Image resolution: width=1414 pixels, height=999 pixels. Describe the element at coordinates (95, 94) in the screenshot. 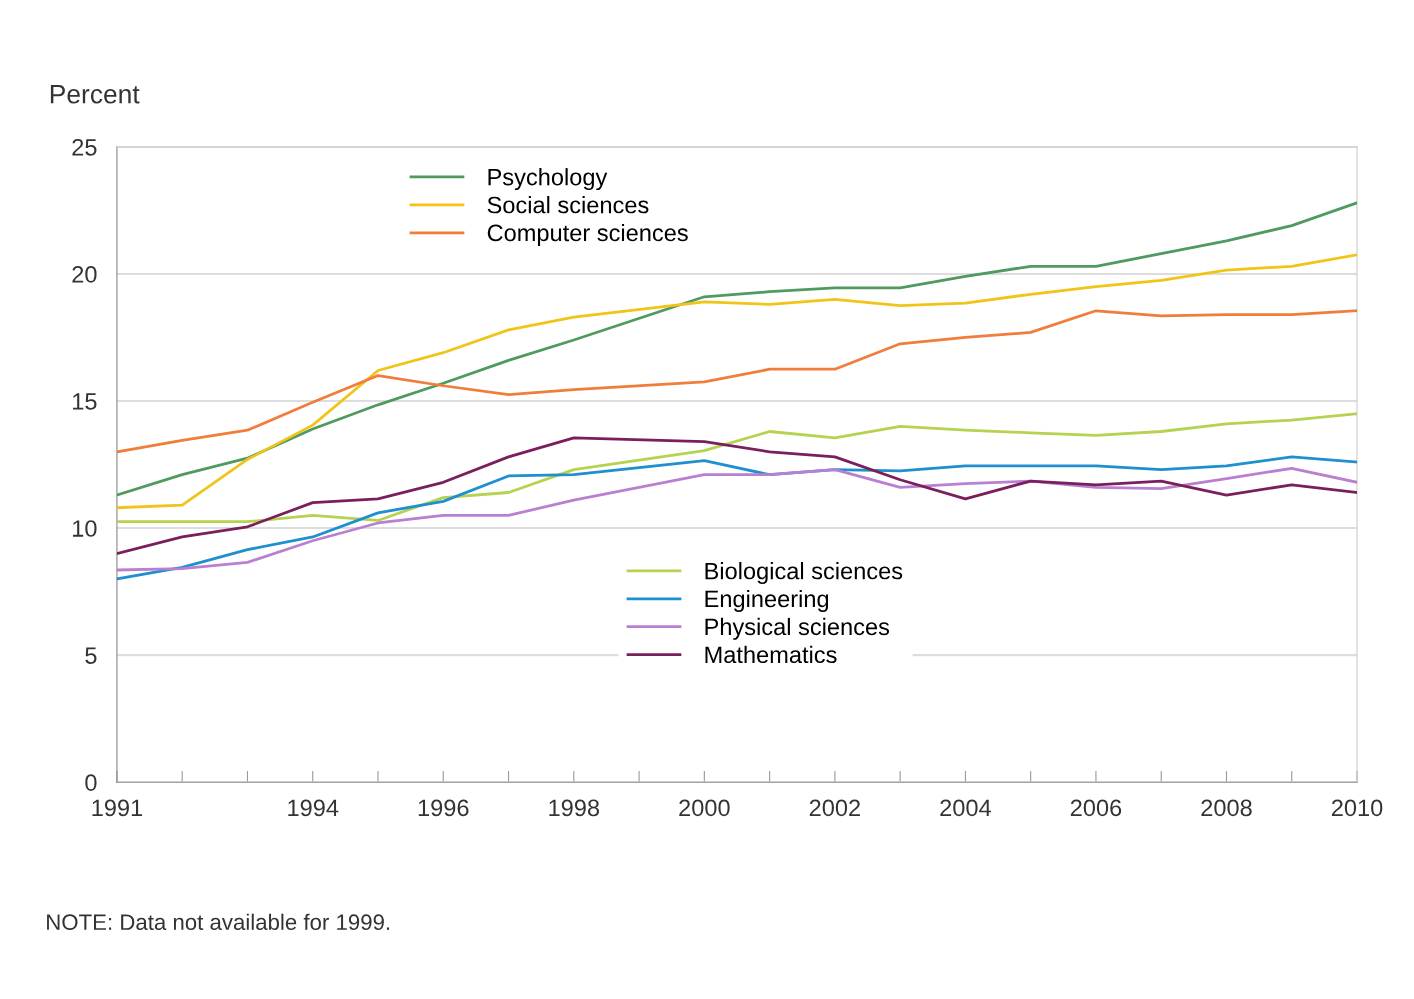

I see `y-axis-title: Percent` at that location.